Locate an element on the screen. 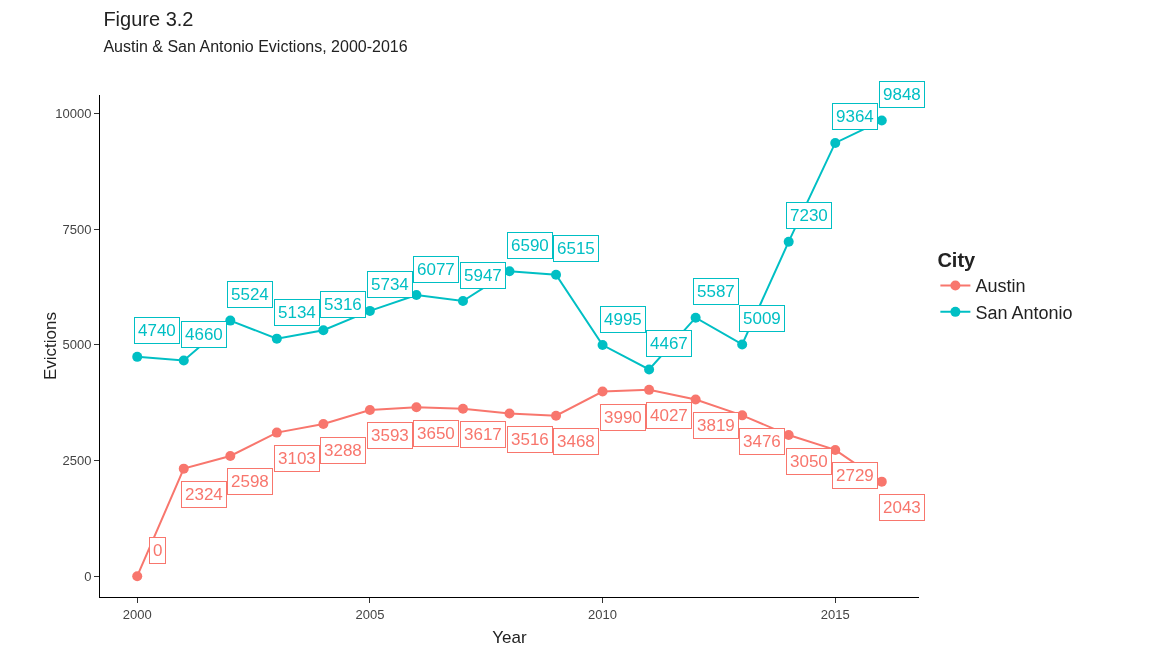 Image resolution: width=1149 pixels, height=647 pixels. data-label: 4995 is located at coordinates (623, 319).